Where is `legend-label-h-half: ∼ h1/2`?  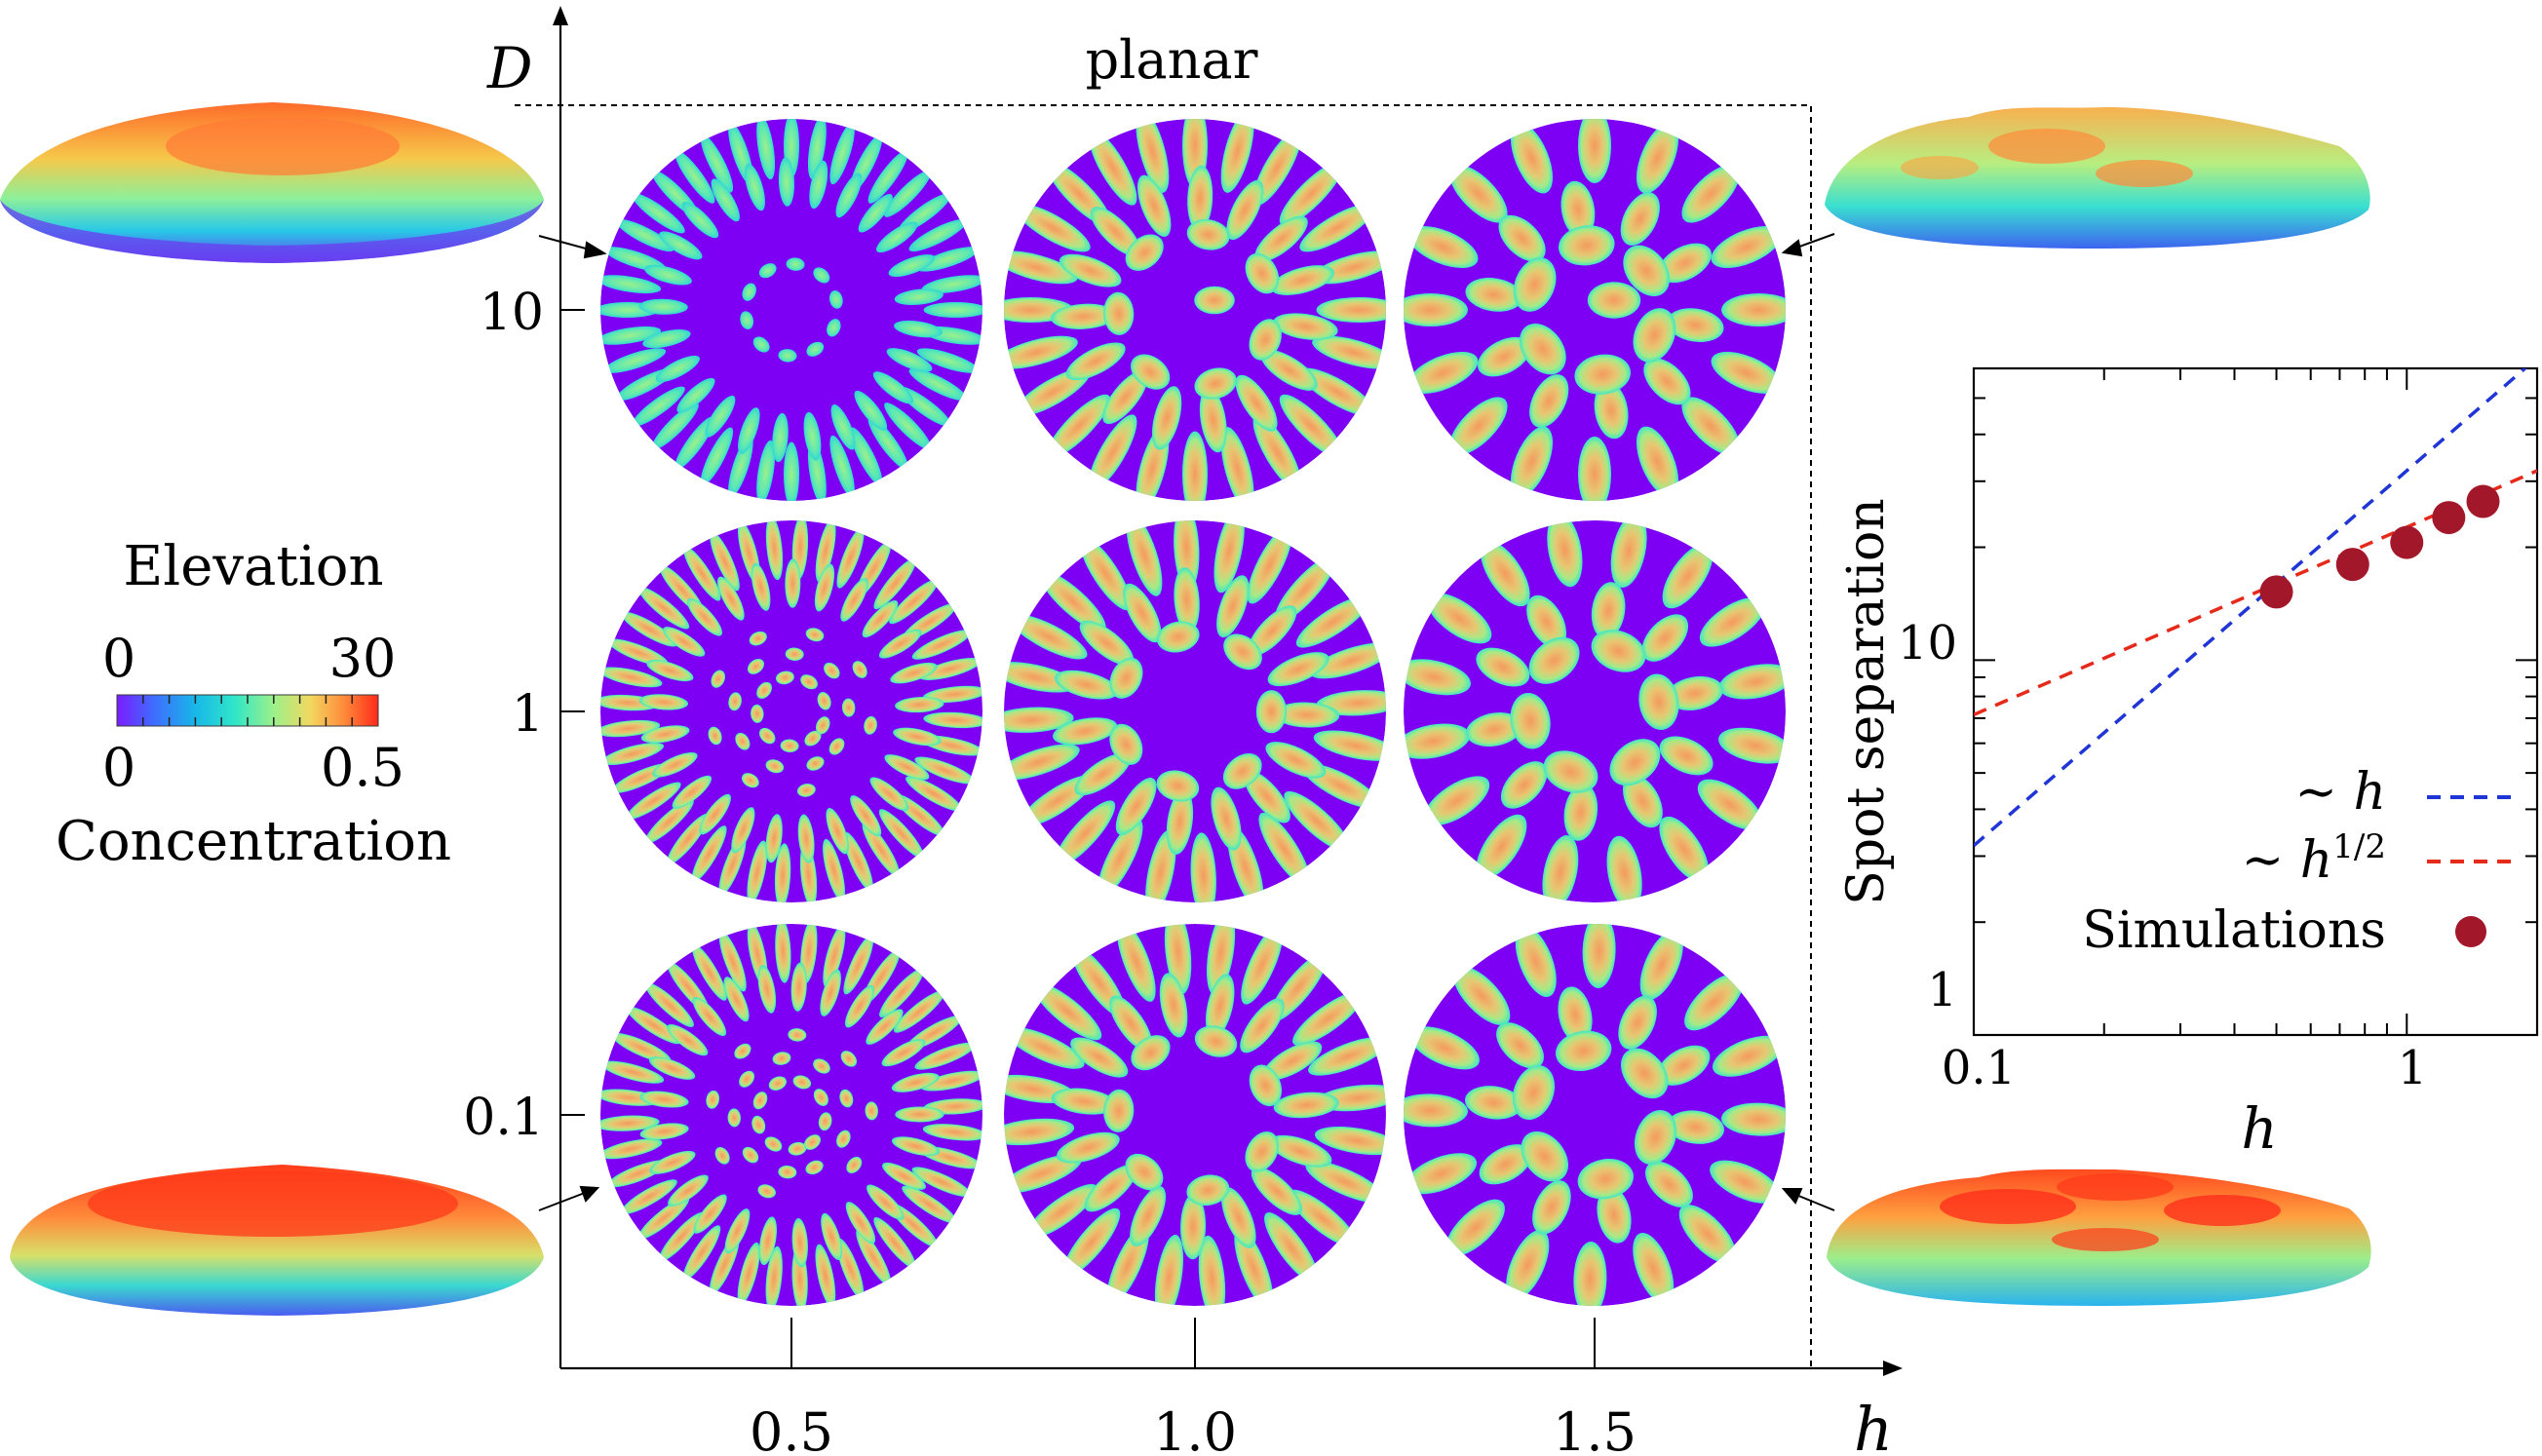
legend-label-h-half: ∼ h1/2 is located at coordinates (2314, 858).